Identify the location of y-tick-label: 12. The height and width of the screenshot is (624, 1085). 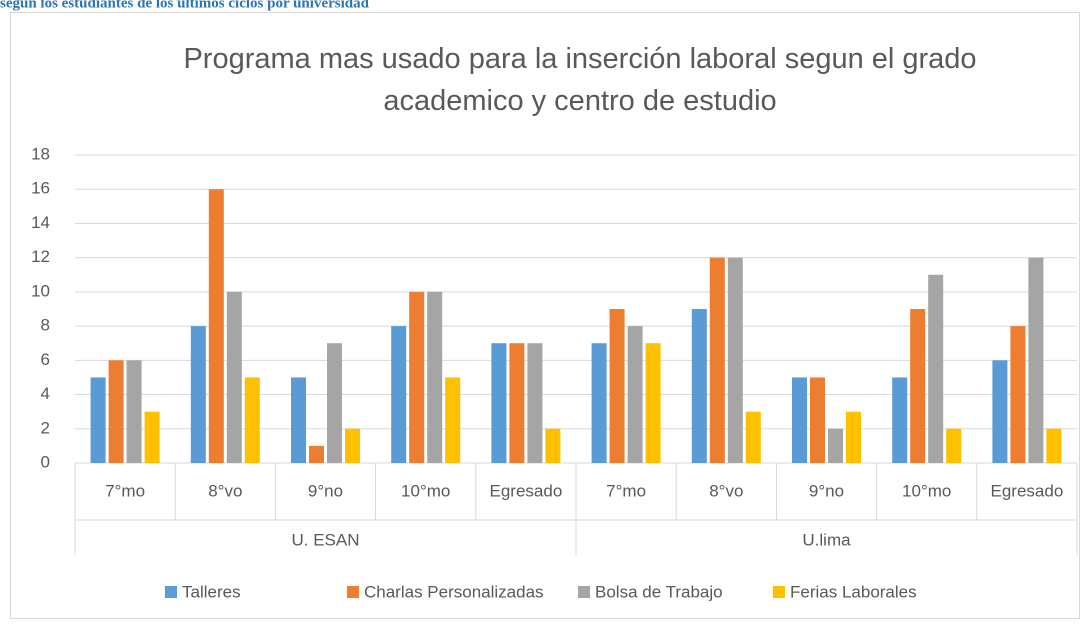
(40, 256).